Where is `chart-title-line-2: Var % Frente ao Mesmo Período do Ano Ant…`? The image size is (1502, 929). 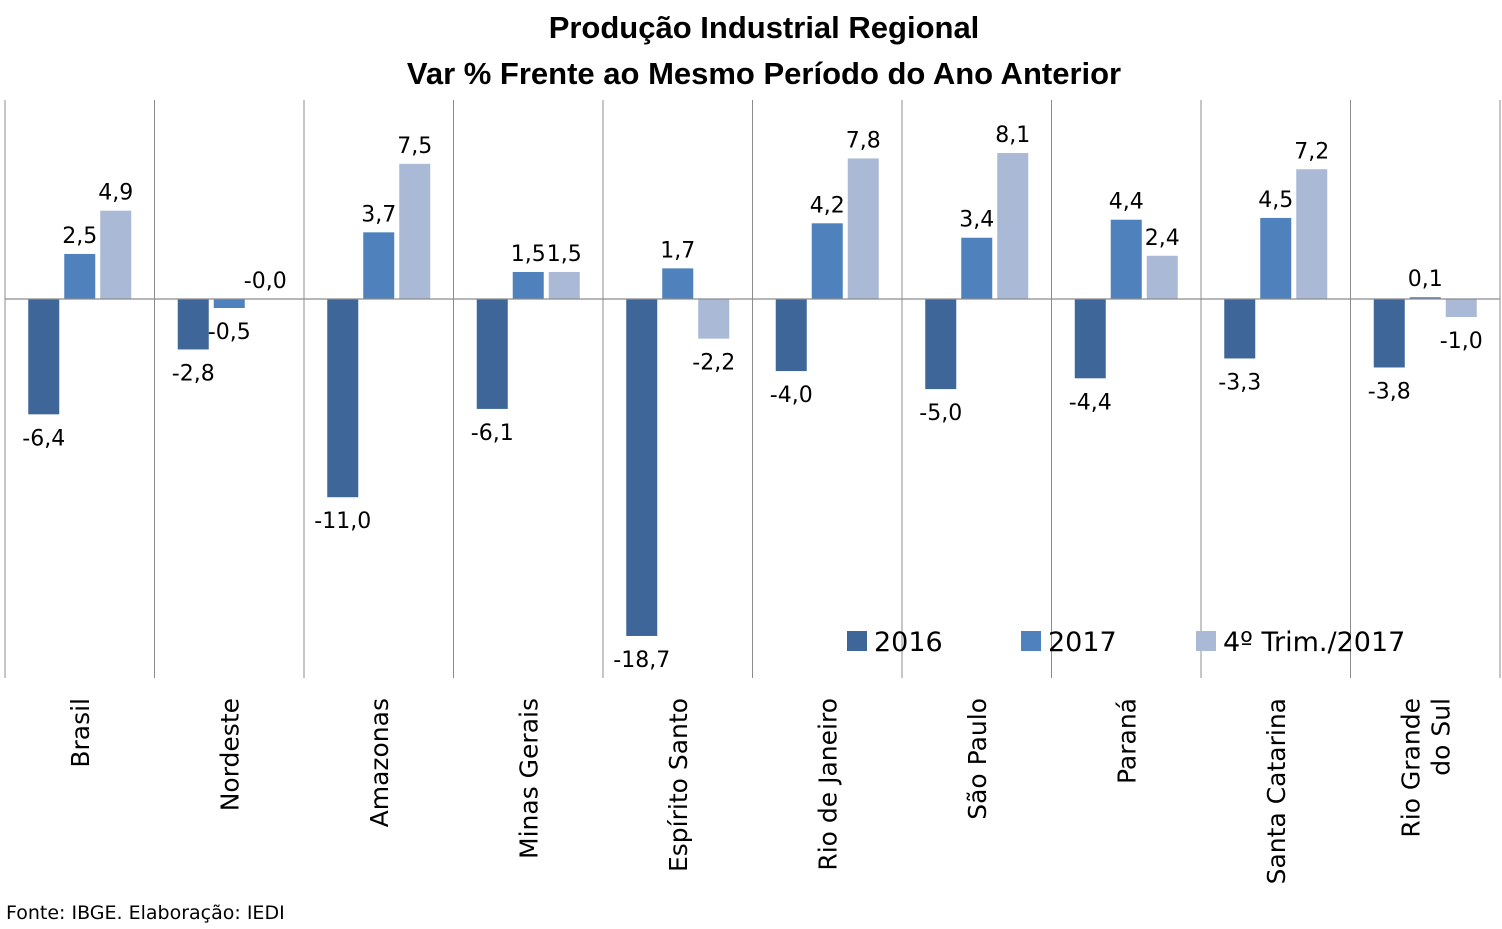 chart-title-line-2: Var % Frente ao Mesmo Período do Ano Ant… is located at coordinates (764, 73).